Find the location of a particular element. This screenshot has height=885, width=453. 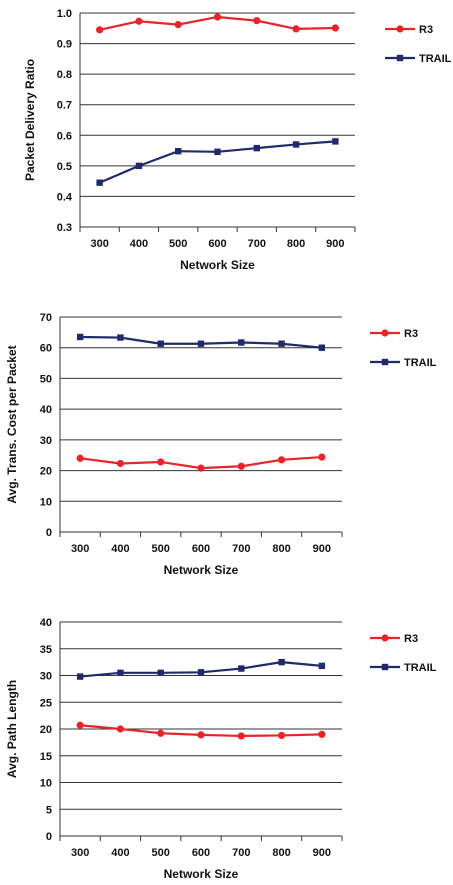

y-axis-label: Avg. Trans. Cost per Packet is located at coordinates (12, 424).